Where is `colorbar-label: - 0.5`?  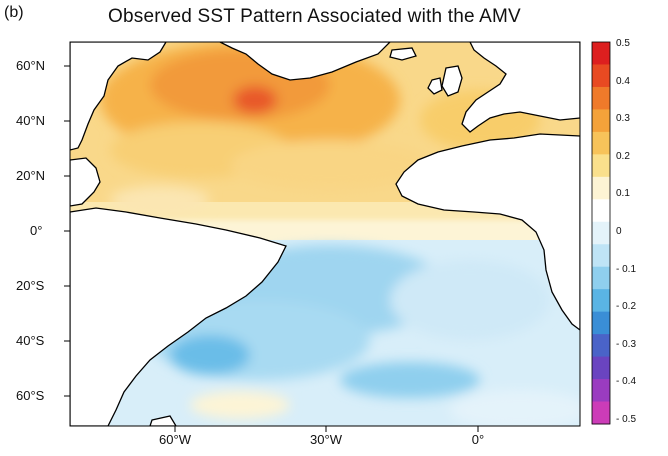
colorbar-label: - 0.5 is located at coordinates (626, 419).